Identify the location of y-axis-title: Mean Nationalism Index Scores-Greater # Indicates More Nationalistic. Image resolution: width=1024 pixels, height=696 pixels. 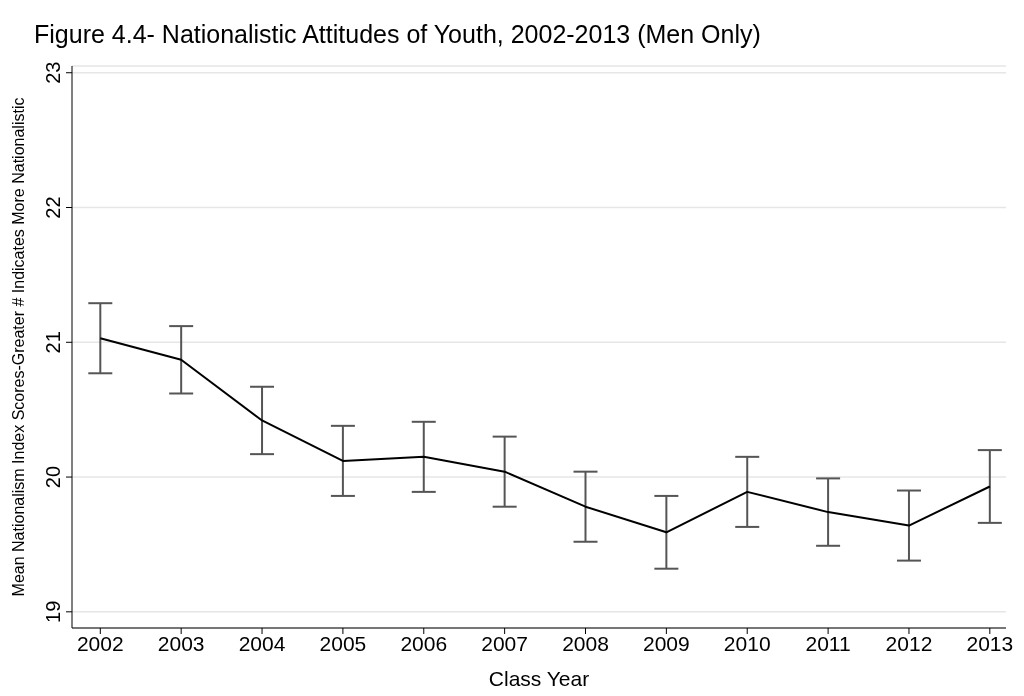
(18, 347).